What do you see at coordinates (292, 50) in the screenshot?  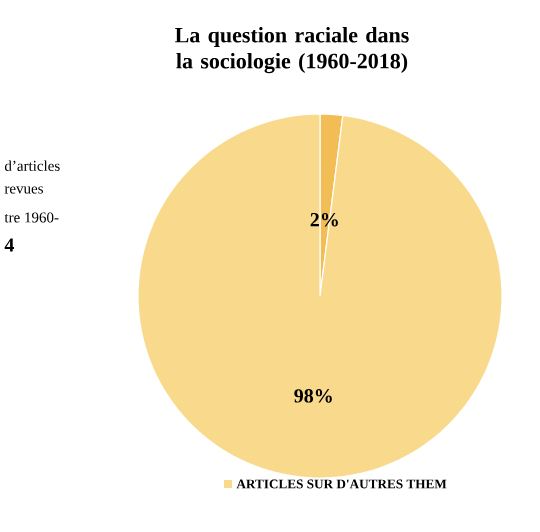 I see `chart-title: La question raciale dans la sociologie (1960-2018)` at bounding box center [292, 50].